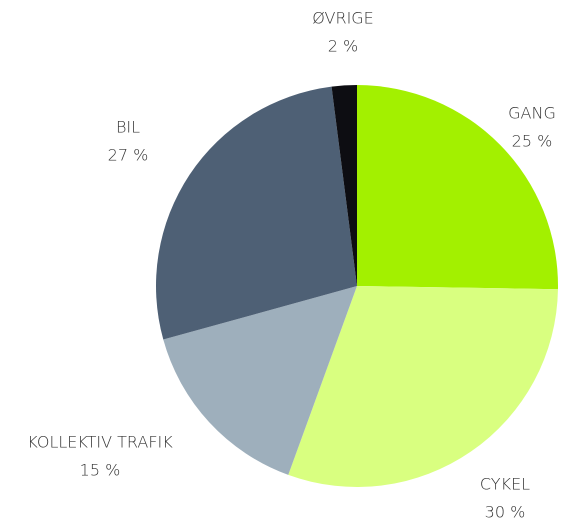 This screenshot has height=520, width=587. What do you see at coordinates (100, 442) in the screenshot?
I see `slice-label: KOLLEKTIV TRAFIK` at bounding box center [100, 442].